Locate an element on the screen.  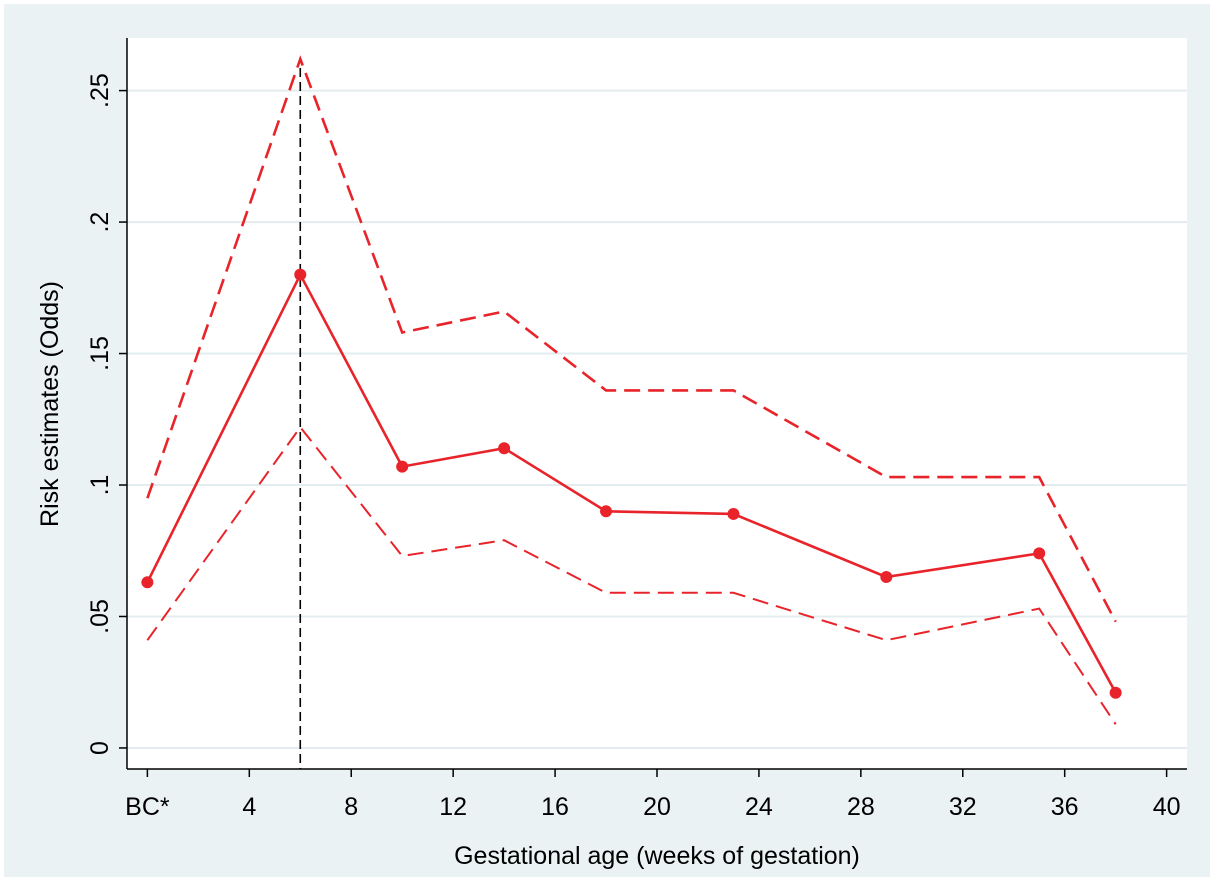
y-tick-label-5: .25 is located at coordinates (100, 90).